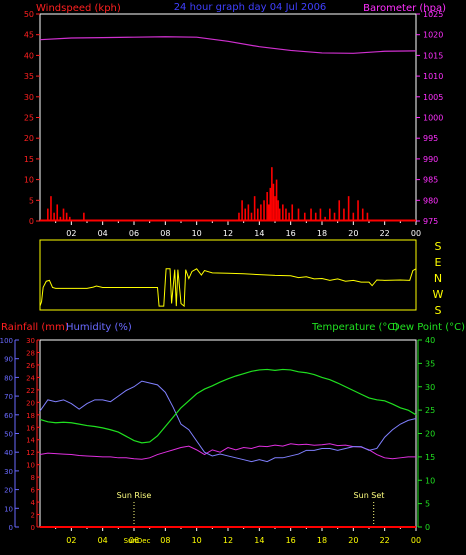  Describe the element at coordinates (8, 509) in the screenshot. I see `humidity-y-tick-label: 10` at that location.